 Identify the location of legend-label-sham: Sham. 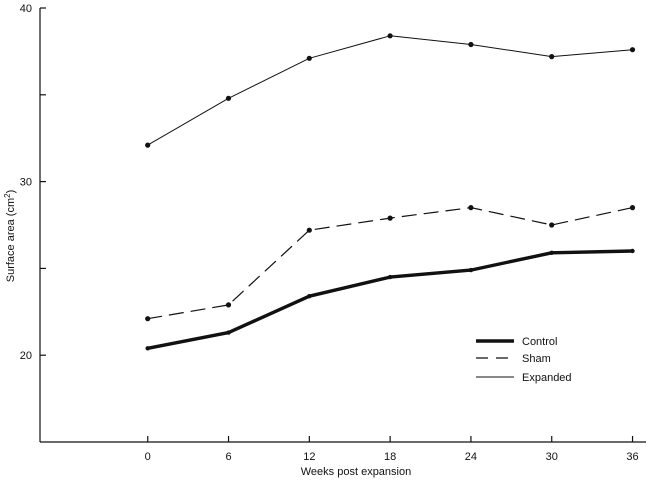
(536, 359).